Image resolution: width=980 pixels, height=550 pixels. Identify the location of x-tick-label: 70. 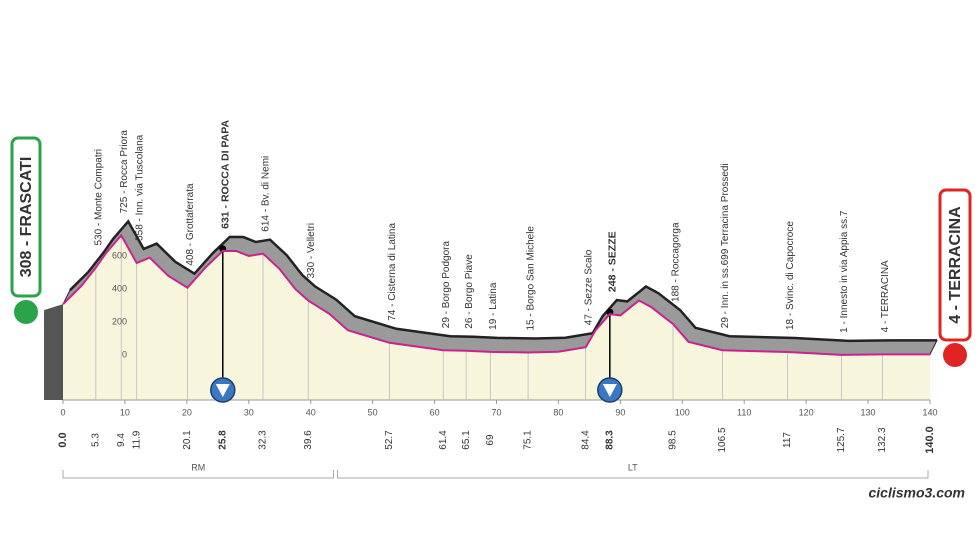
(496, 412).